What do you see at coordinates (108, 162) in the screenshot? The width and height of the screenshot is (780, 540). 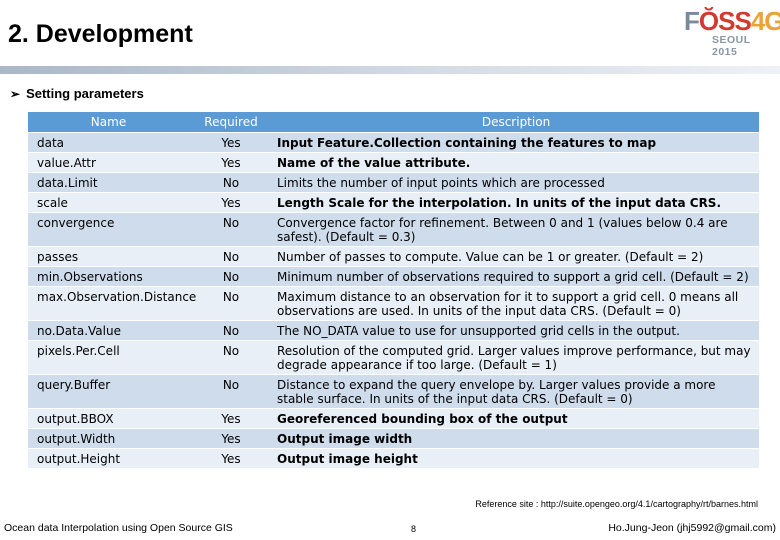 I see `param-name-cell: value.Attr` at bounding box center [108, 162].